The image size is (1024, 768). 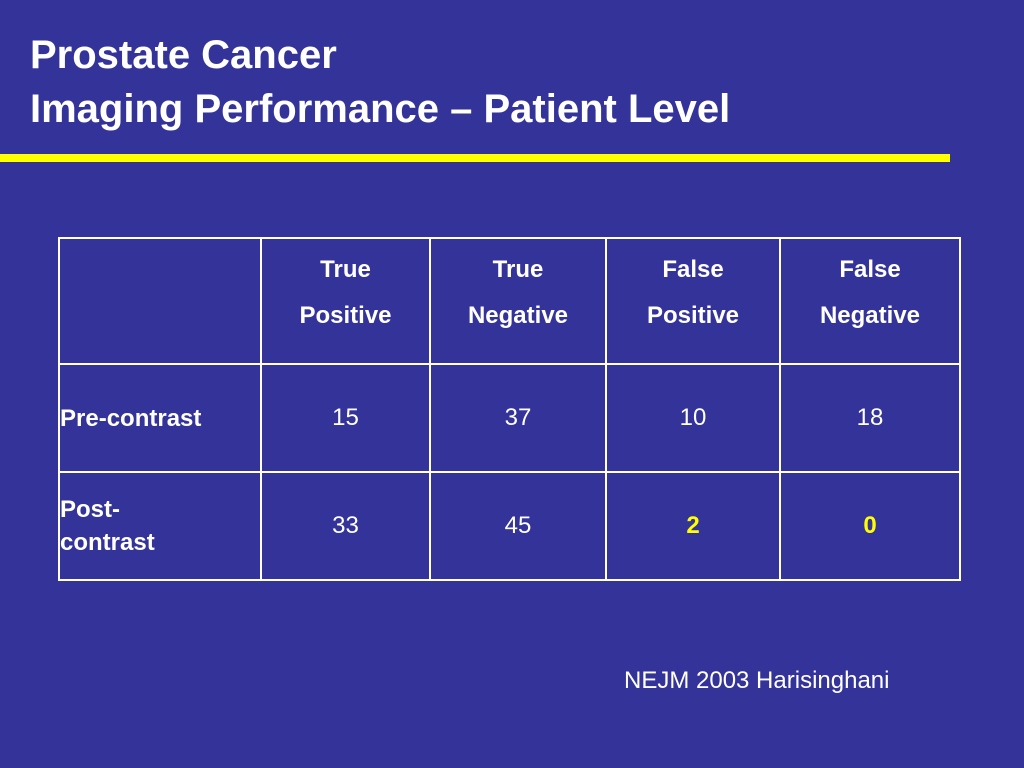 I want to click on header-empty-cell, so click(x=160, y=301).